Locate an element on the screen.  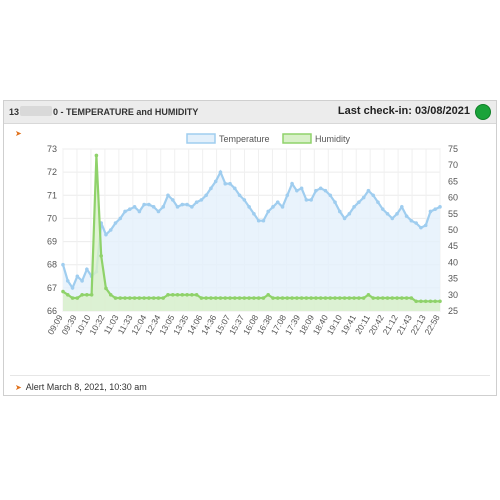
y-right-tick-label: 40 is located at coordinates (453, 262).